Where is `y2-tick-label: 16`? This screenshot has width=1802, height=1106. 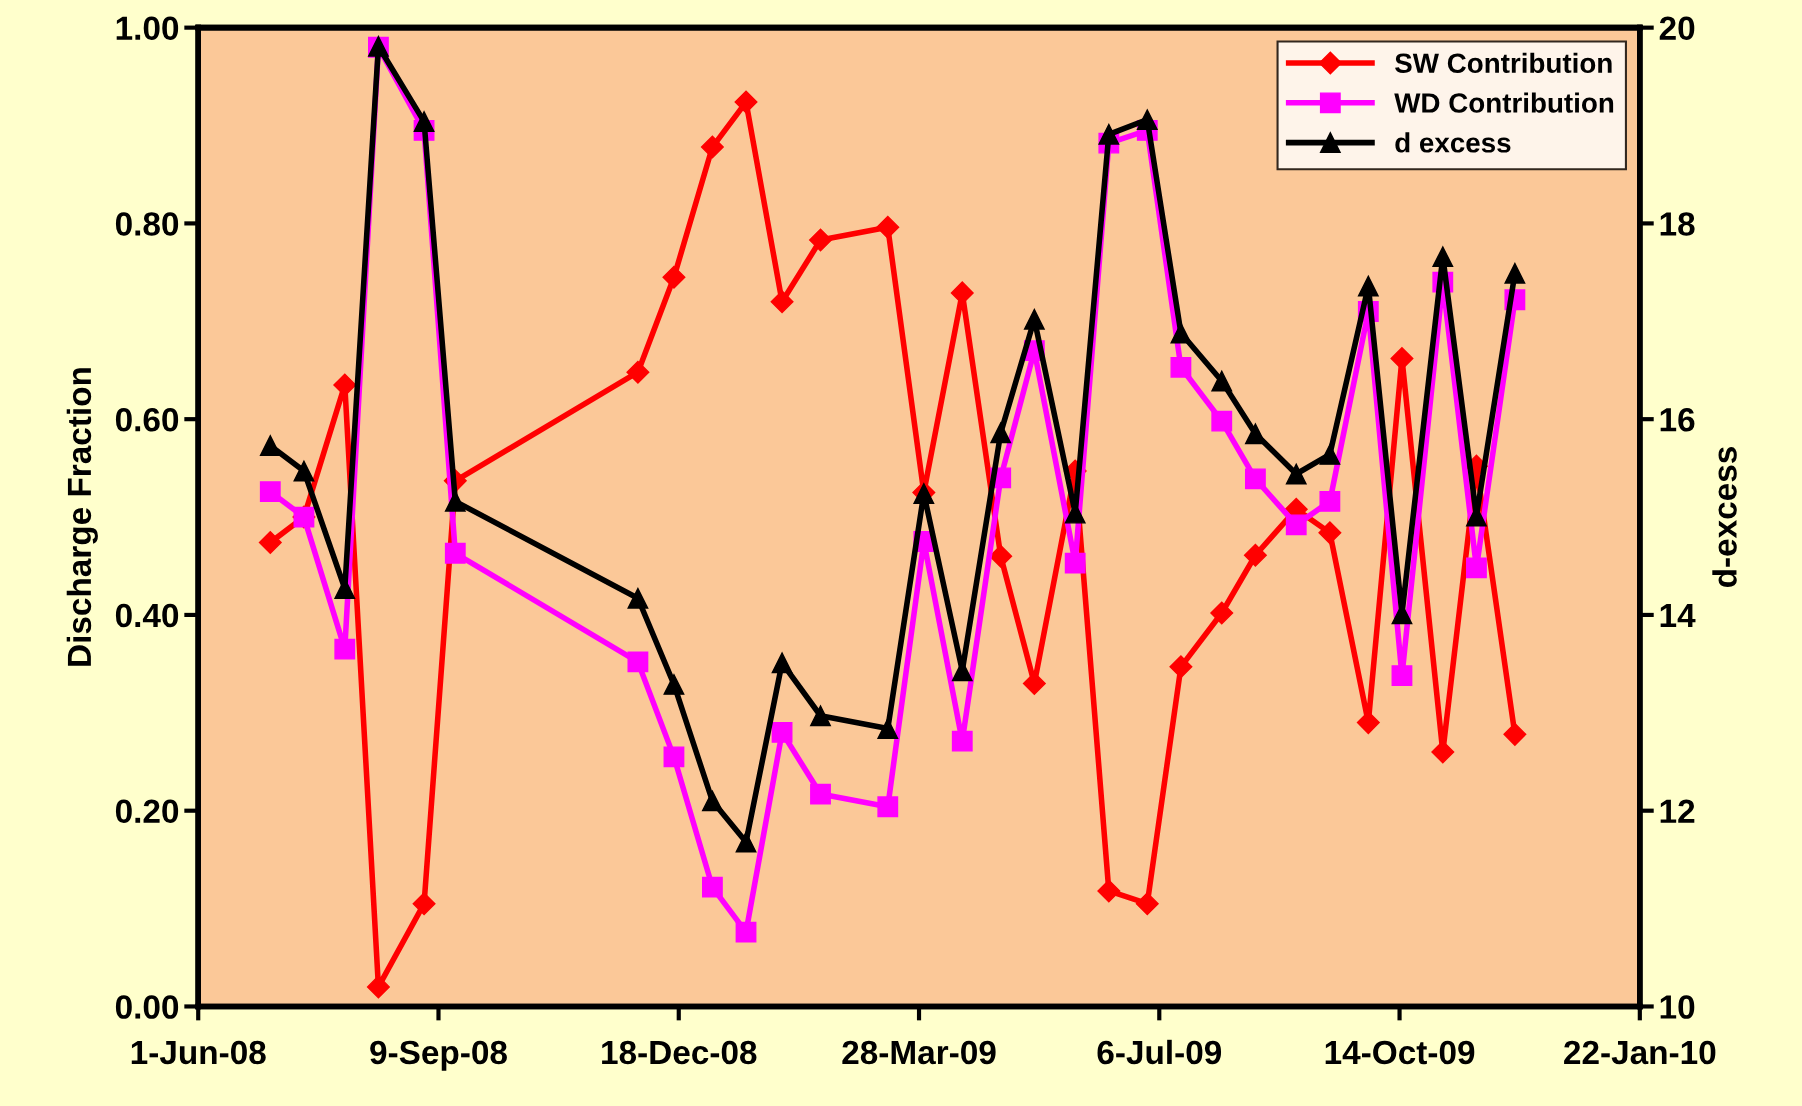
y2-tick-label: 16 is located at coordinates (1677, 419).